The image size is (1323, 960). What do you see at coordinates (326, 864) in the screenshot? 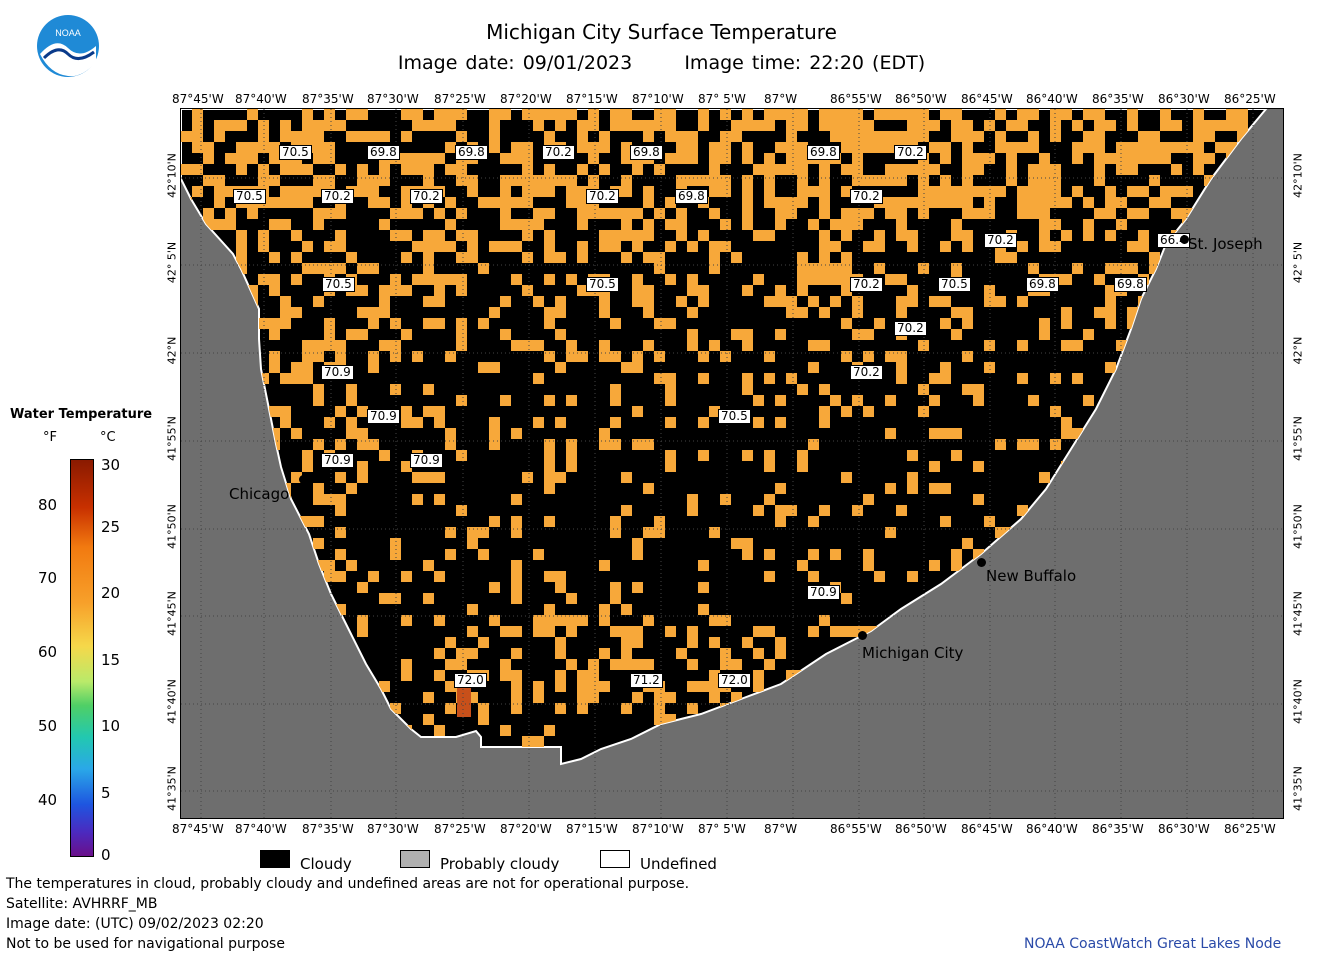
I see `cloudy-label: Cloudy` at bounding box center [326, 864].